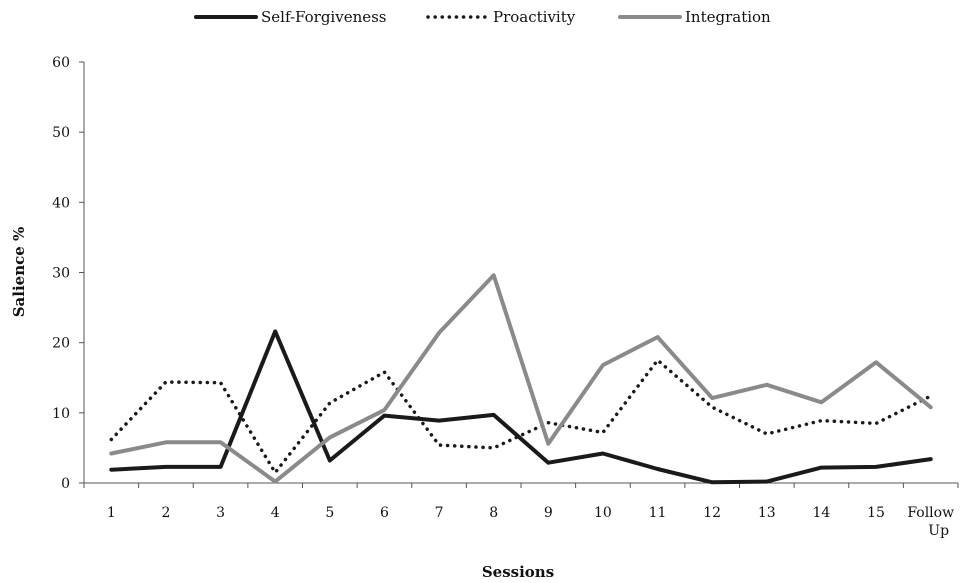 This screenshot has height=583, width=971. What do you see at coordinates (65, 484) in the screenshot?
I see `y-tick-label: 0` at bounding box center [65, 484].